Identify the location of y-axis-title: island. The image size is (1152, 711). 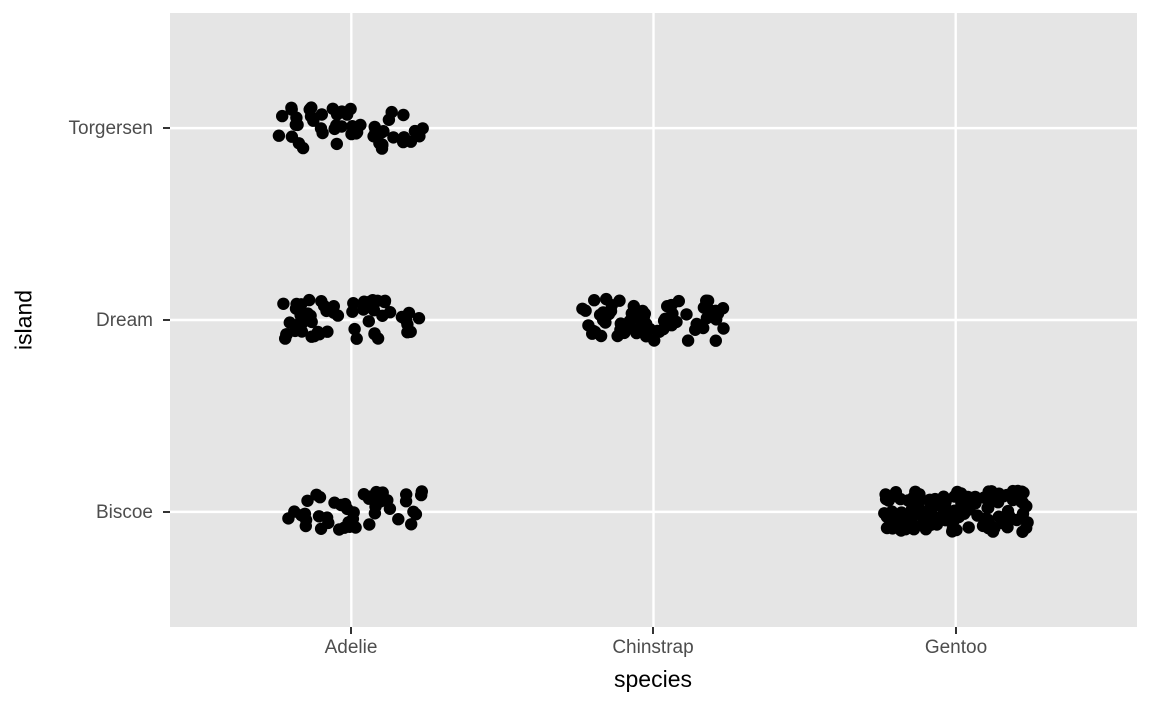
(23, 320).